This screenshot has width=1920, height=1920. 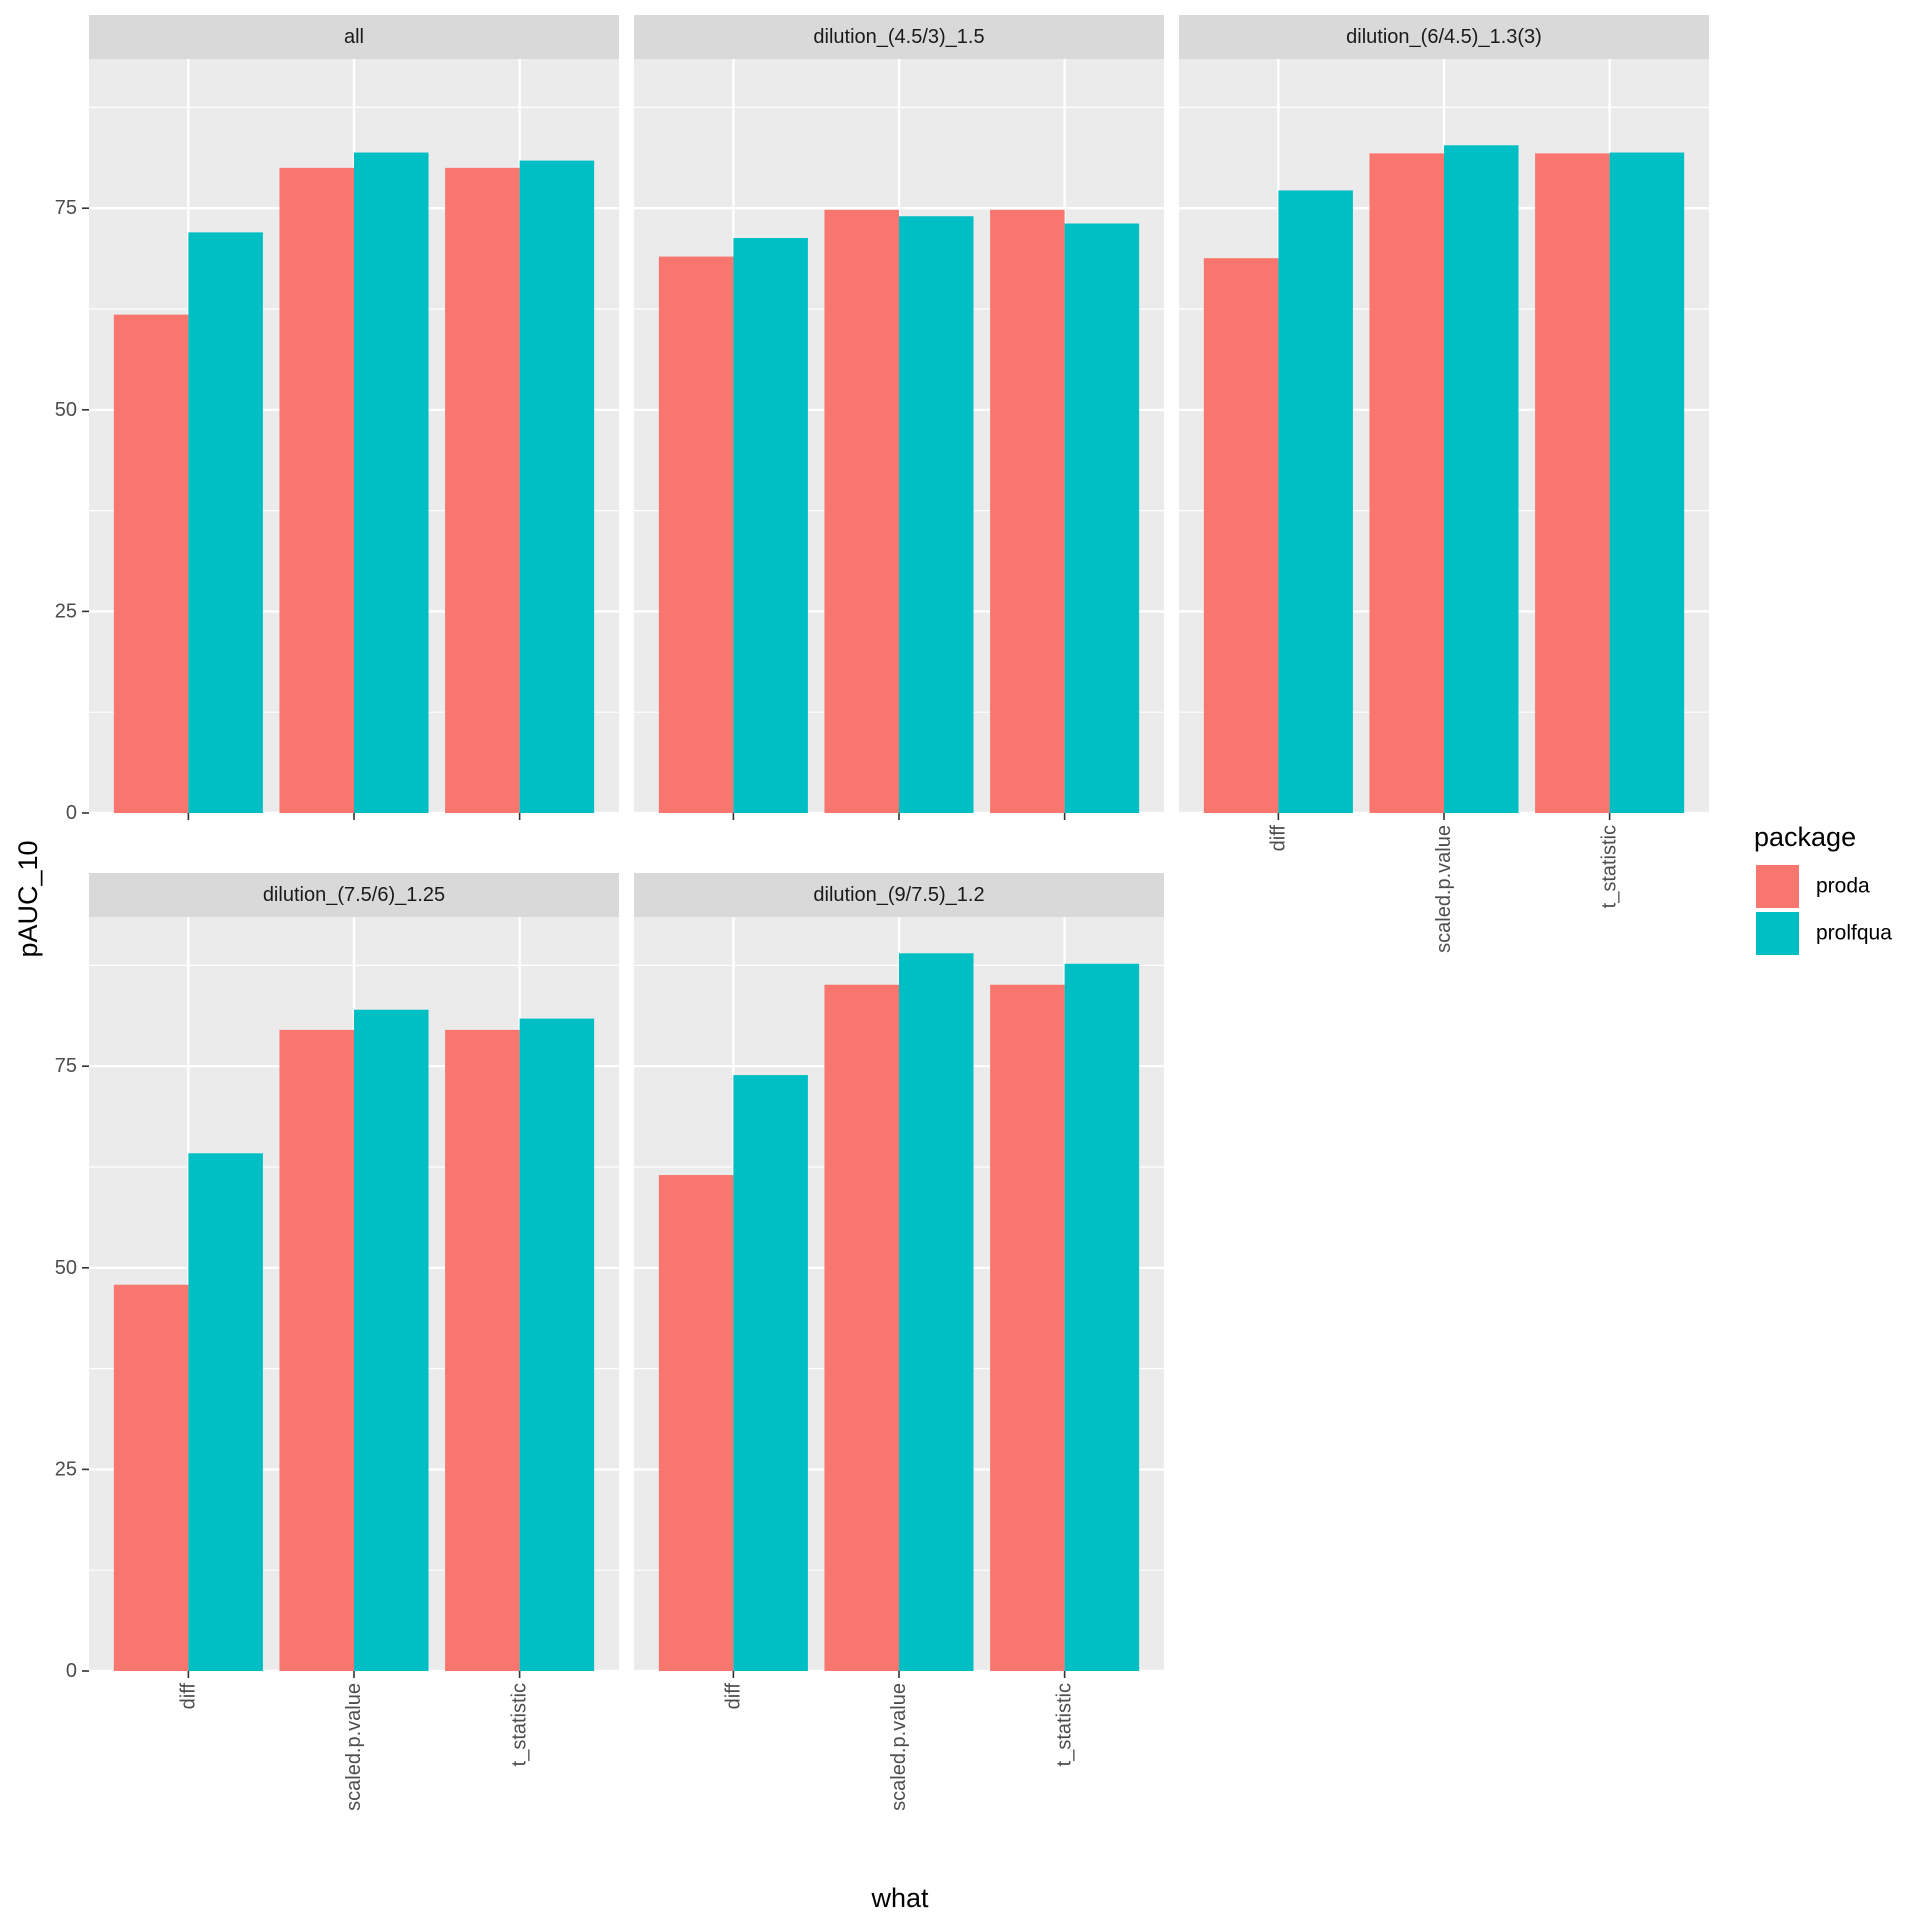 What do you see at coordinates (1102, 518) in the screenshot?
I see `facet-2-bar-prolfqua-t-statistic` at bounding box center [1102, 518].